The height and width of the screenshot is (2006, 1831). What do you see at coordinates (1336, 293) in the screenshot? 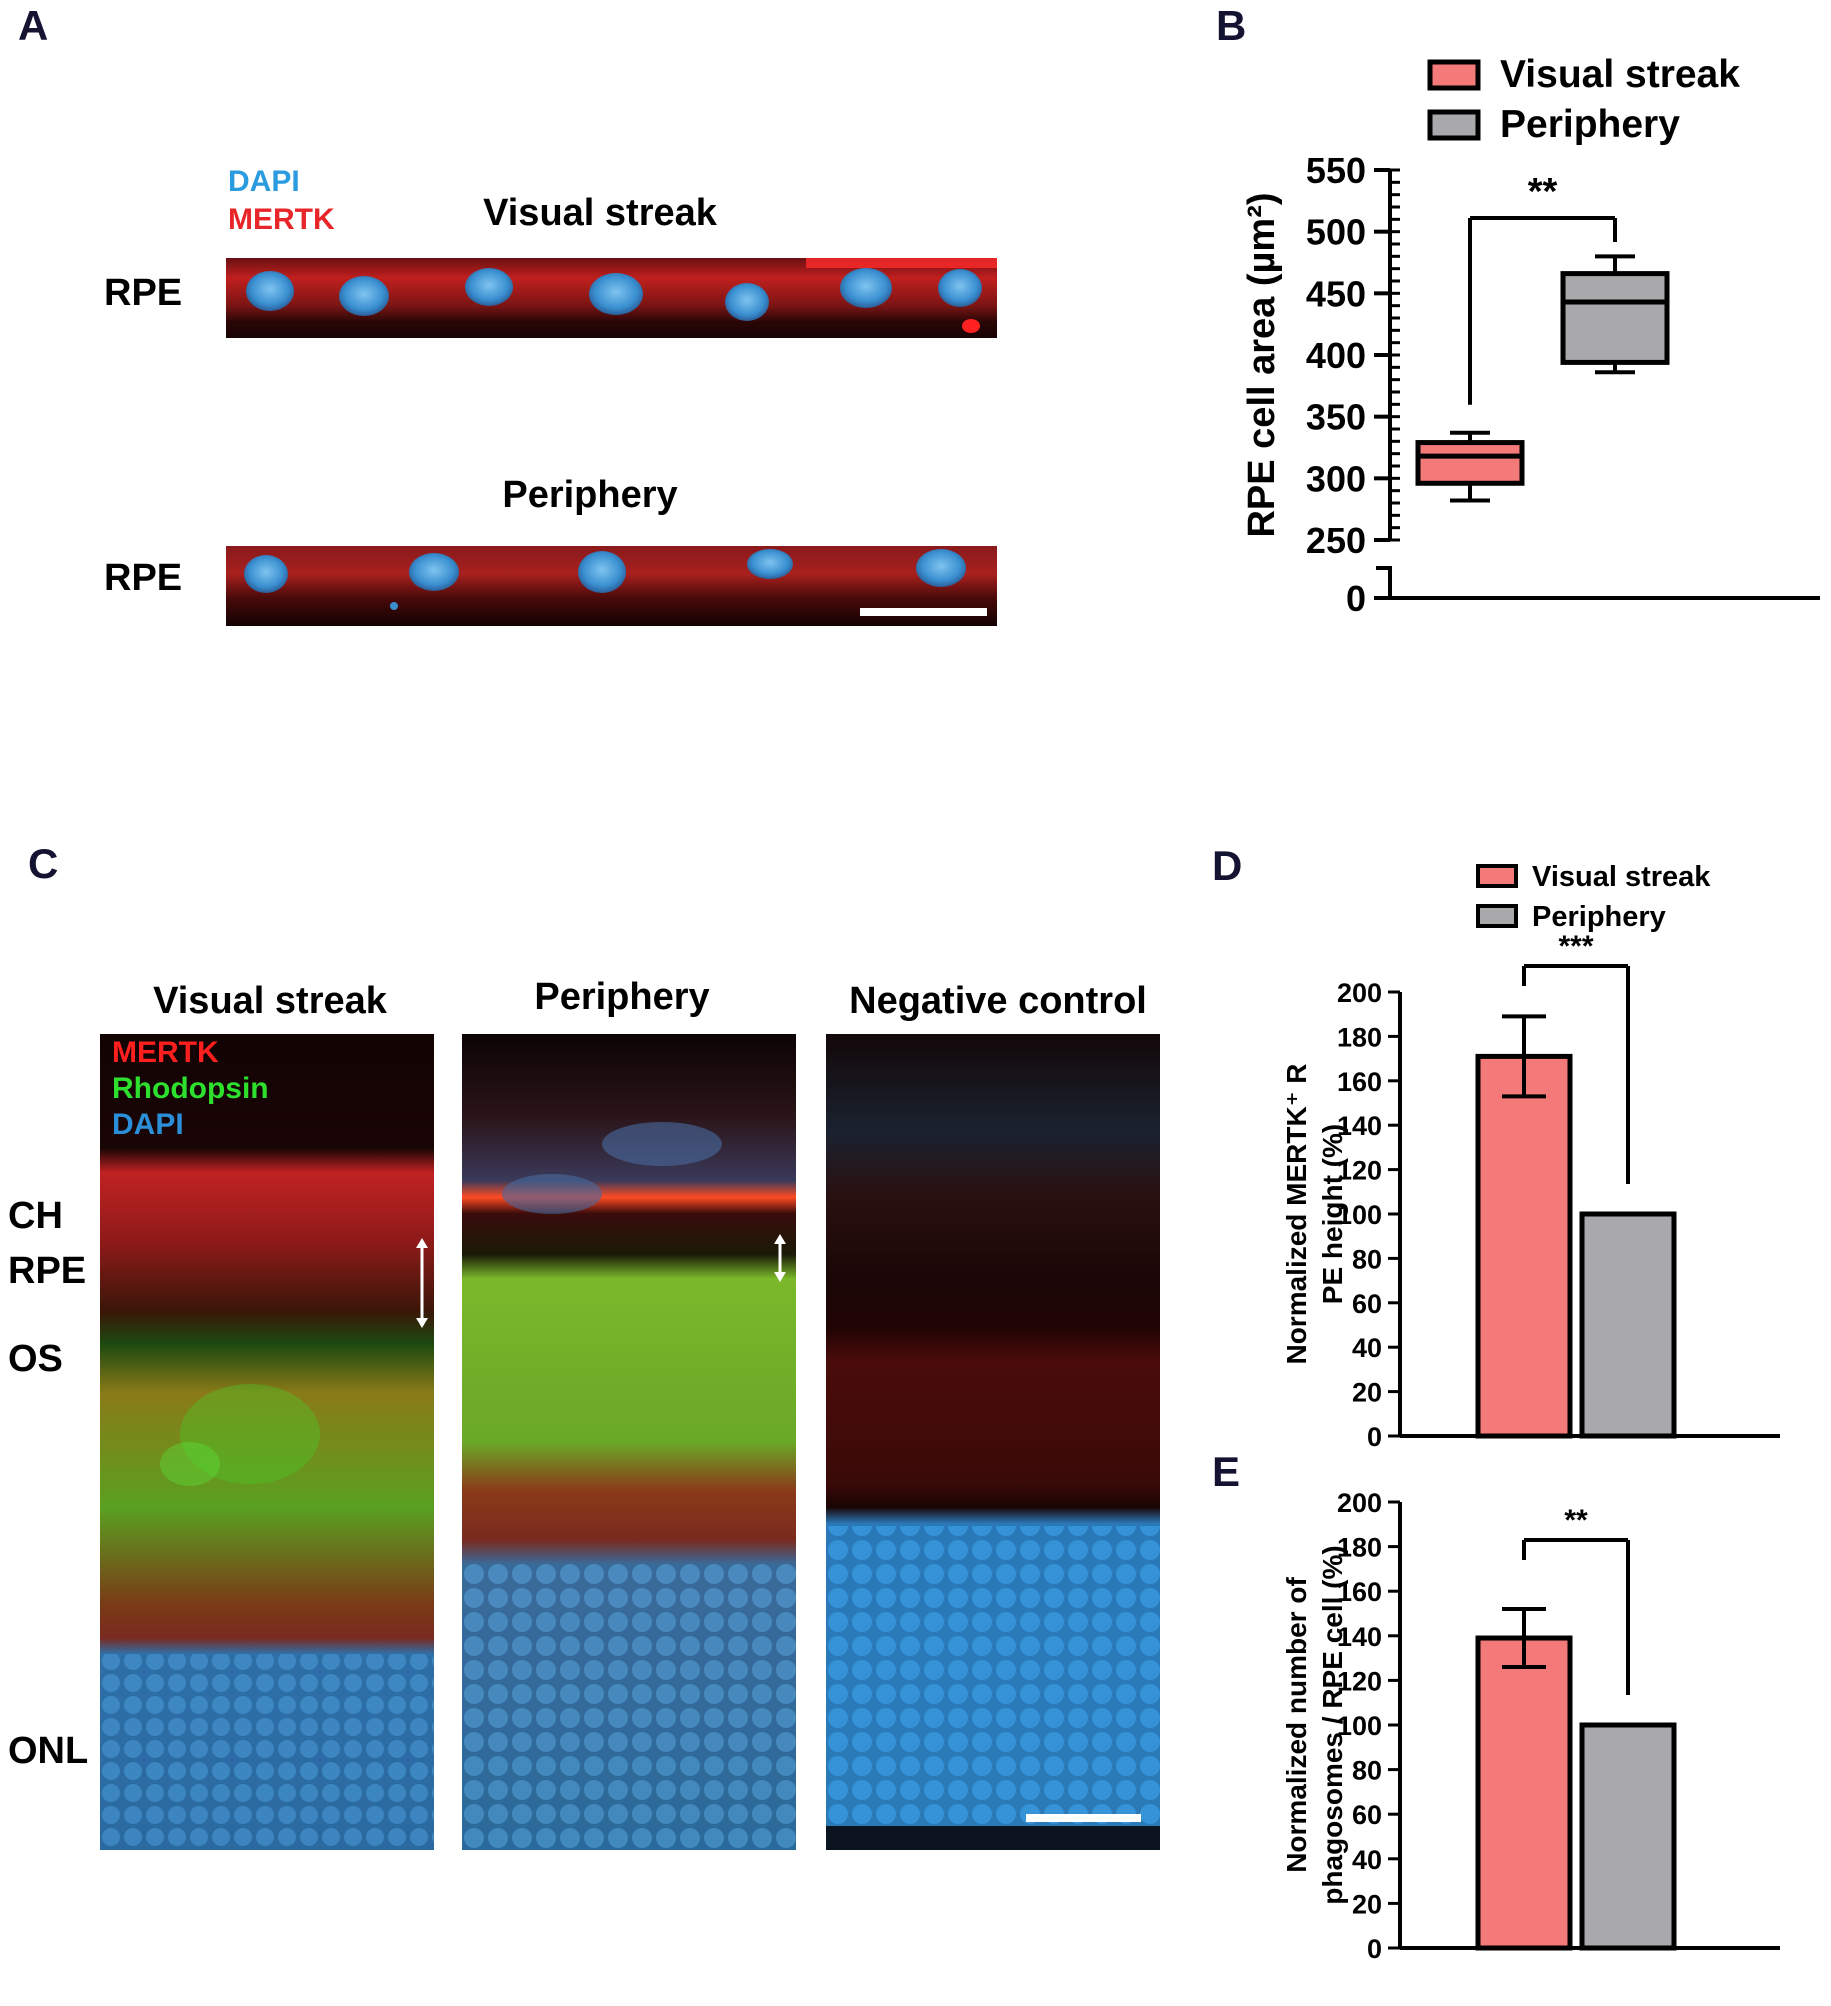
I see `y-tick-label: 450` at bounding box center [1336, 293].